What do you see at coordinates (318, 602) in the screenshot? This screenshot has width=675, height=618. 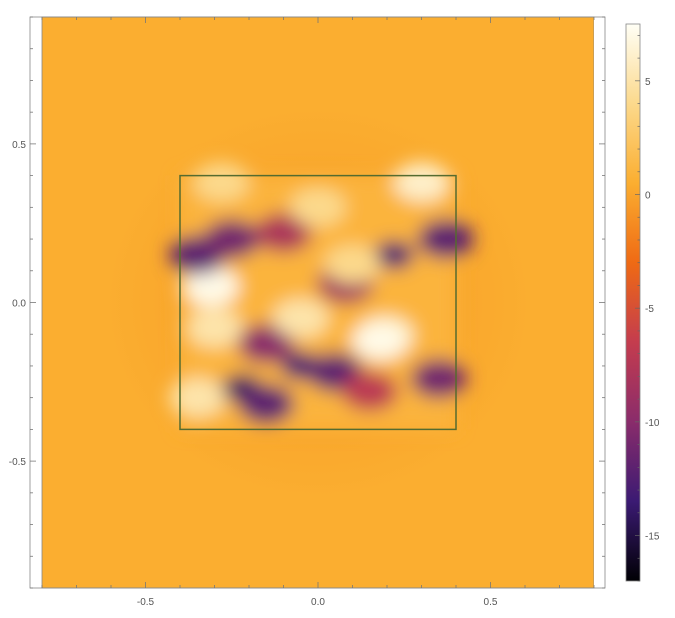 I see `x-tick-label: 0.0` at bounding box center [318, 602].